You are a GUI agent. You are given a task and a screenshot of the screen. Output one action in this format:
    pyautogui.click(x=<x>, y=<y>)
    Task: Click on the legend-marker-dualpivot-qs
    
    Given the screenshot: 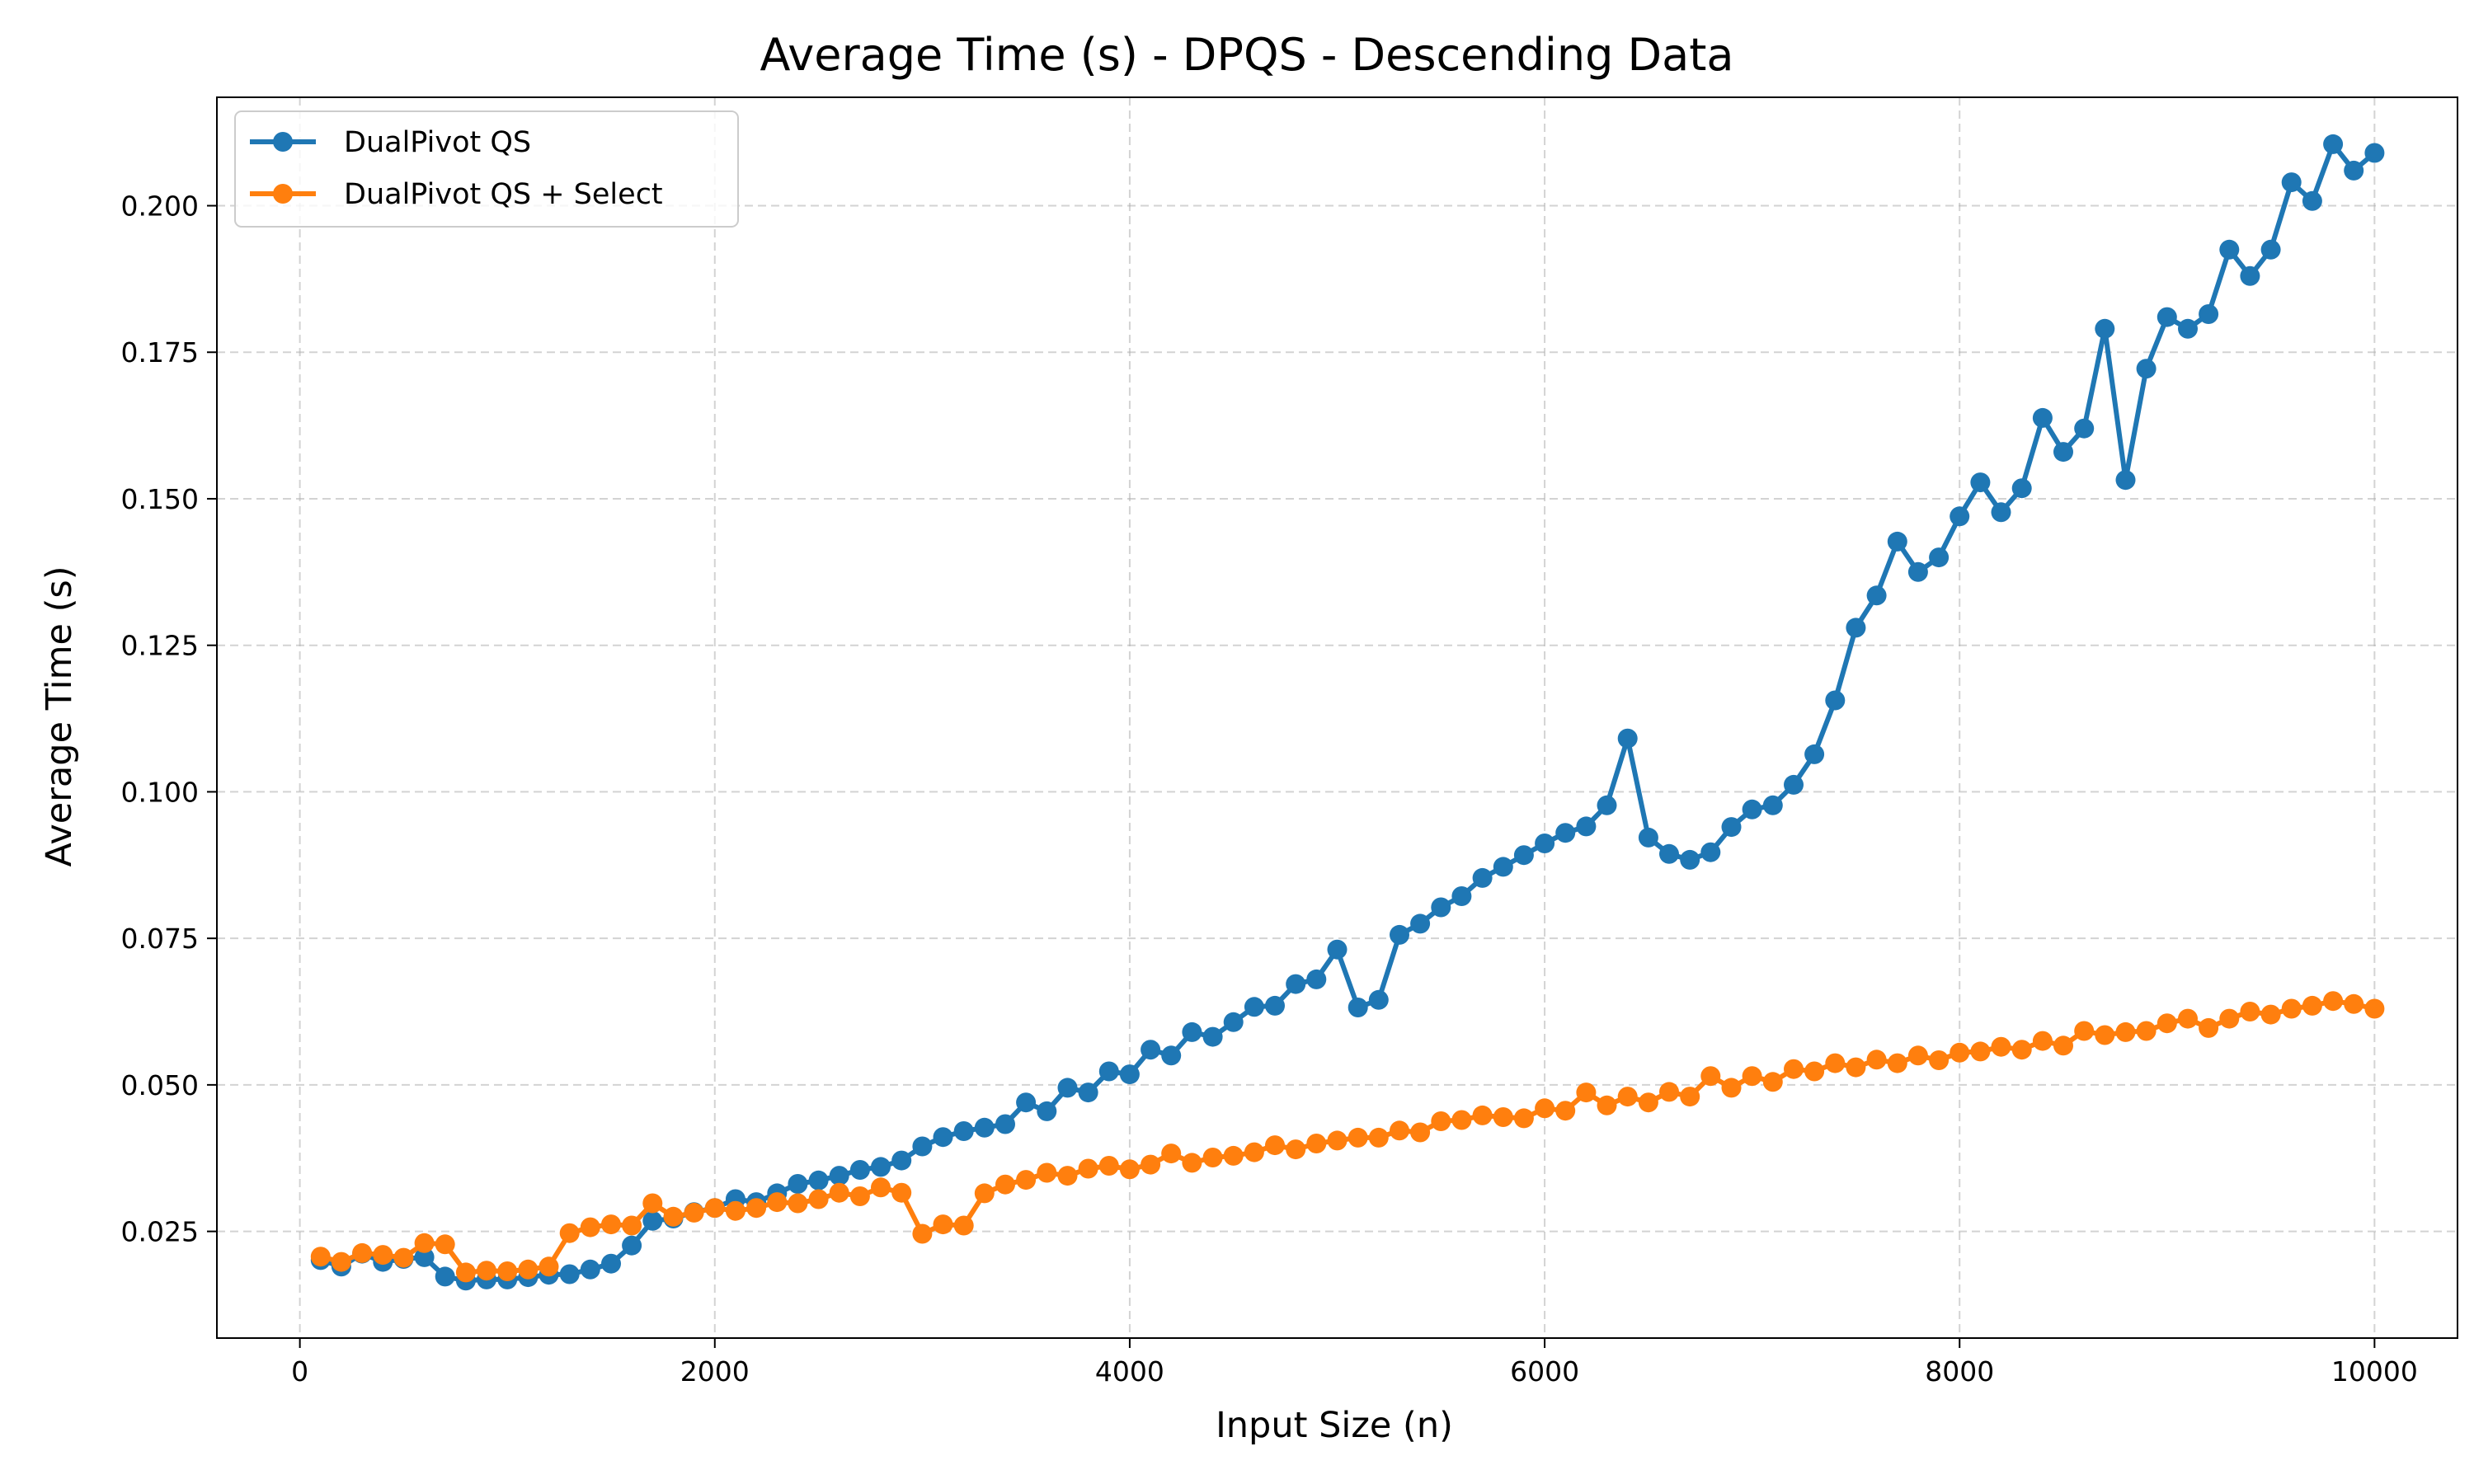 What is the action you would take?
    pyautogui.click(x=283, y=142)
    